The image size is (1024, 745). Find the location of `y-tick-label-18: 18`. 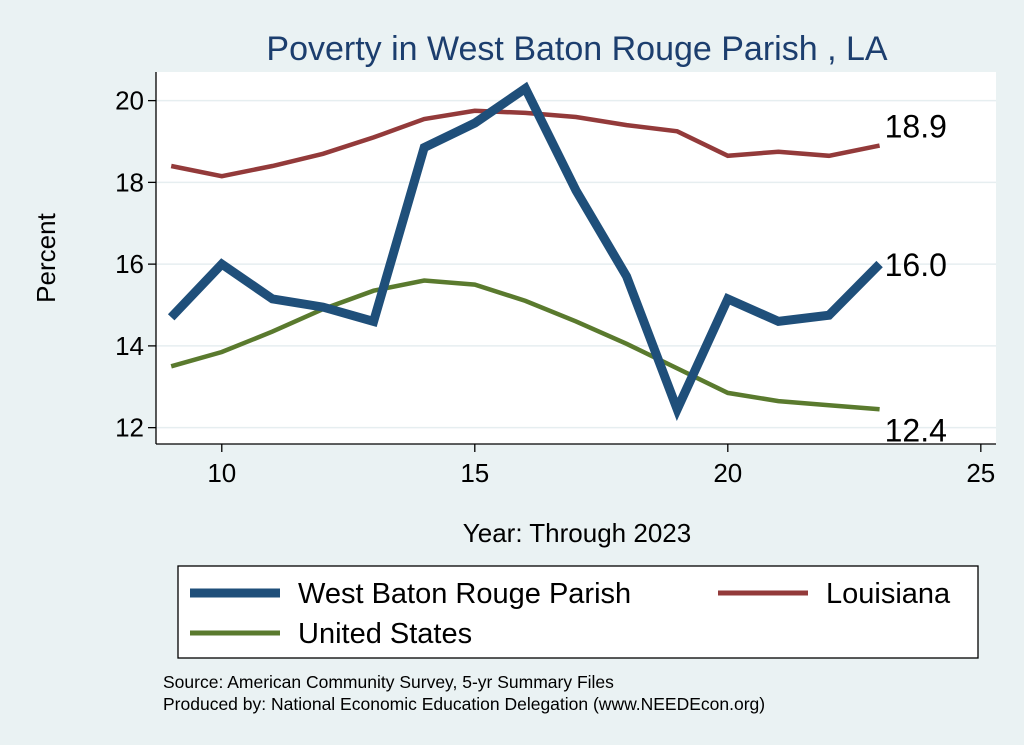

y-tick-label-18: 18 is located at coordinates (129, 182).